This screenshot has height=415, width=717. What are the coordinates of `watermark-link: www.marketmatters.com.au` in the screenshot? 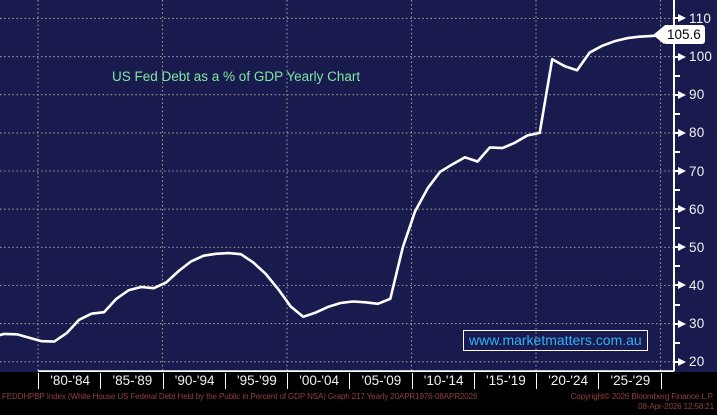 It's located at (555, 340).